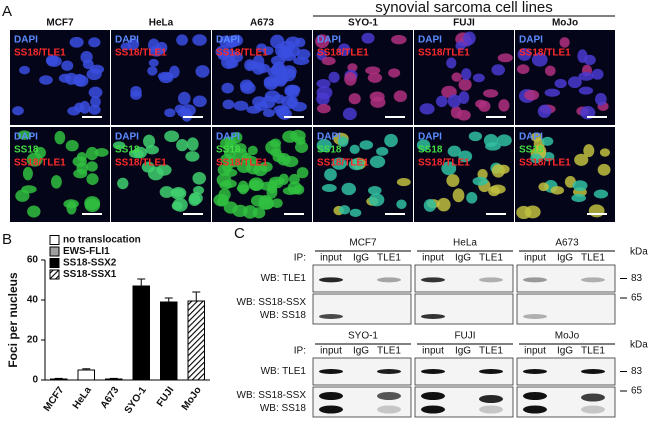 The image size is (650, 441). Describe the element at coordinates (60, 23) in the screenshot. I see `column-label: MCF7` at that location.